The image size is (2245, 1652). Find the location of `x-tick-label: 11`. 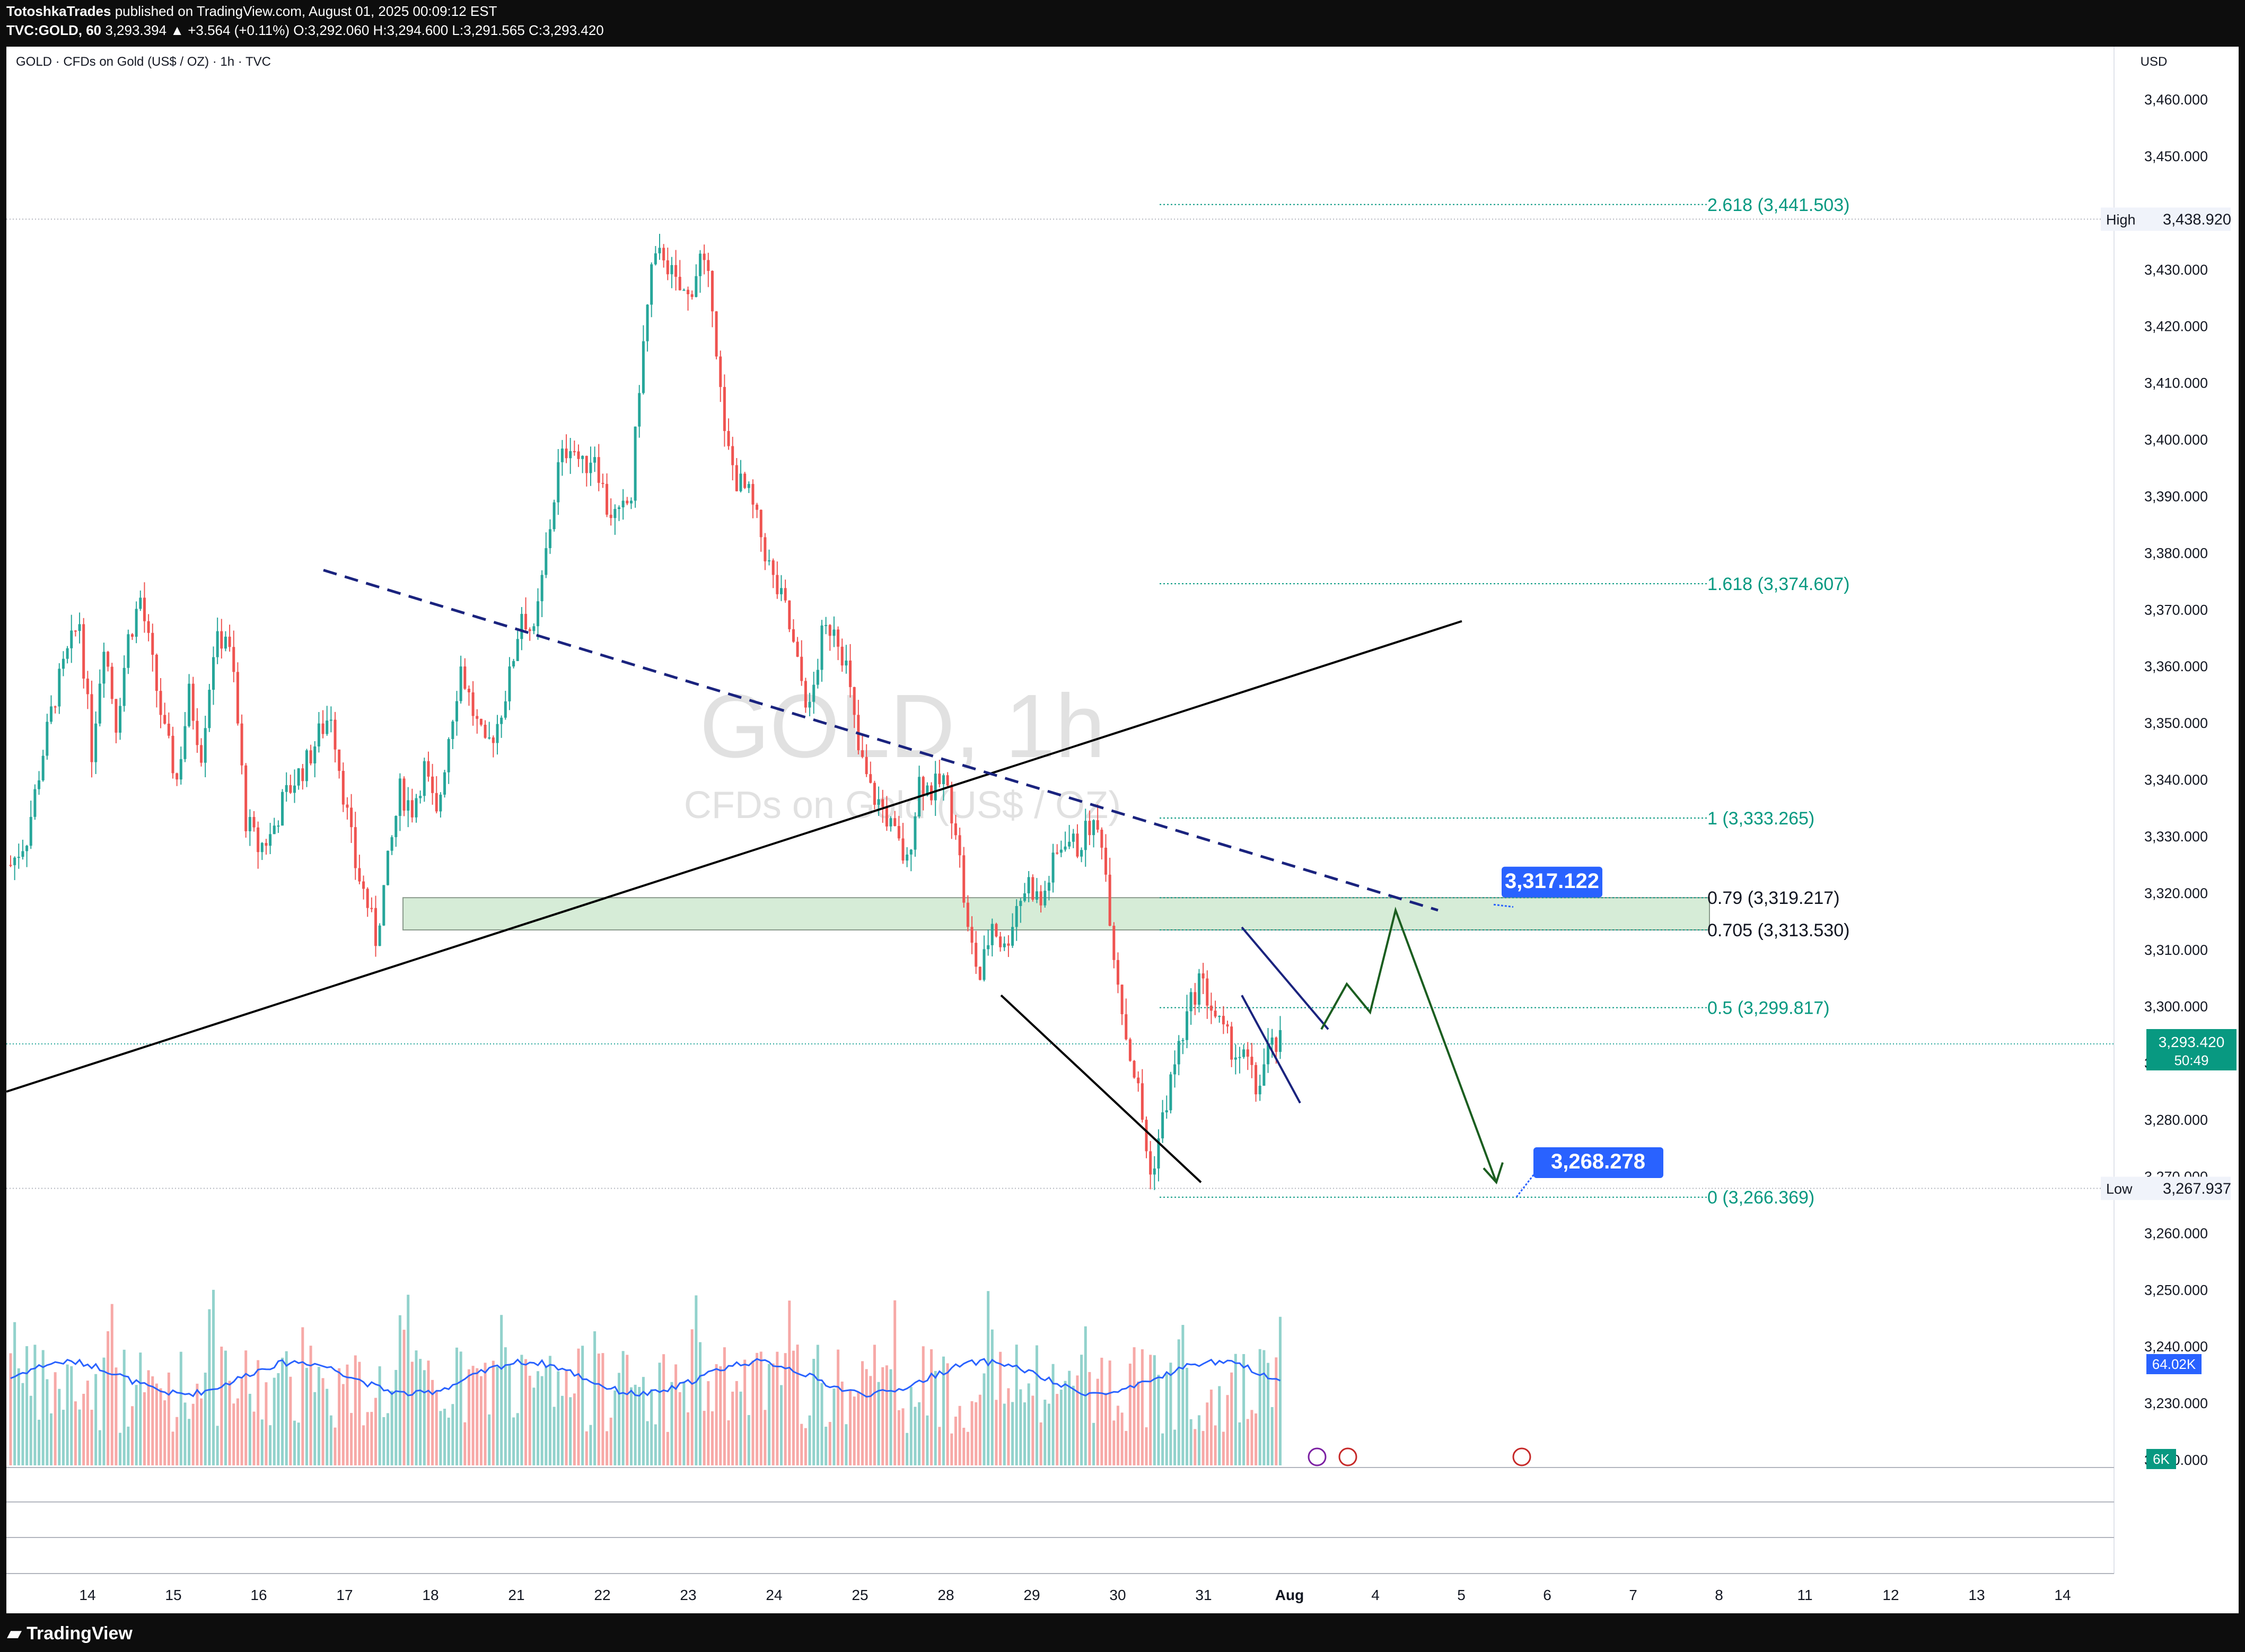

x-tick-label: 11 is located at coordinates (1804, 1595).